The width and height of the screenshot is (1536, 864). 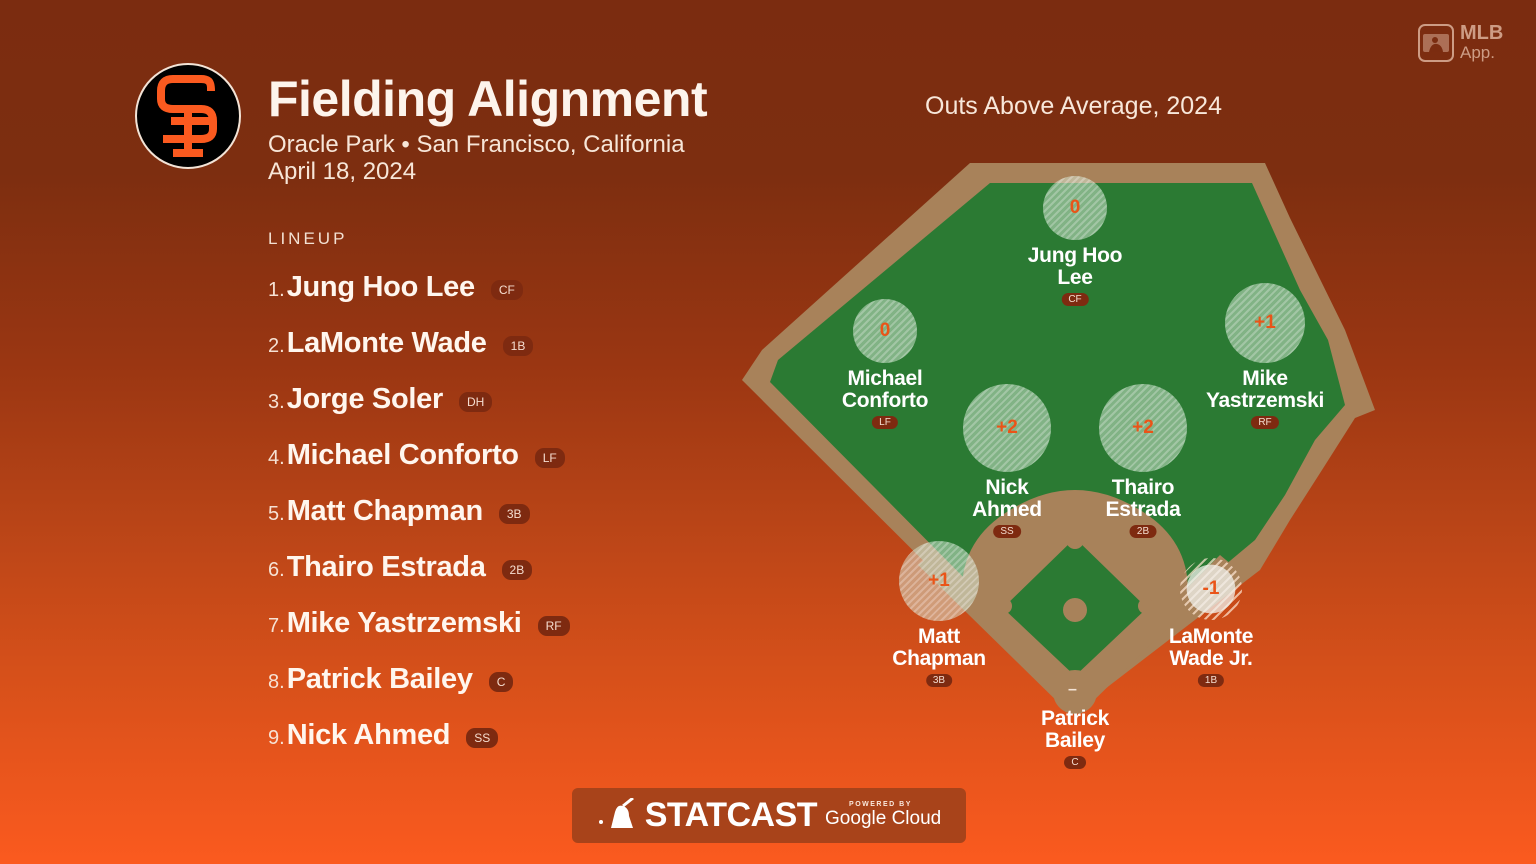 What do you see at coordinates (419, 735) in the screenshot?
I see `lineup-item: 9. Nick Ahmed SS` at bounding box center [419, 735].